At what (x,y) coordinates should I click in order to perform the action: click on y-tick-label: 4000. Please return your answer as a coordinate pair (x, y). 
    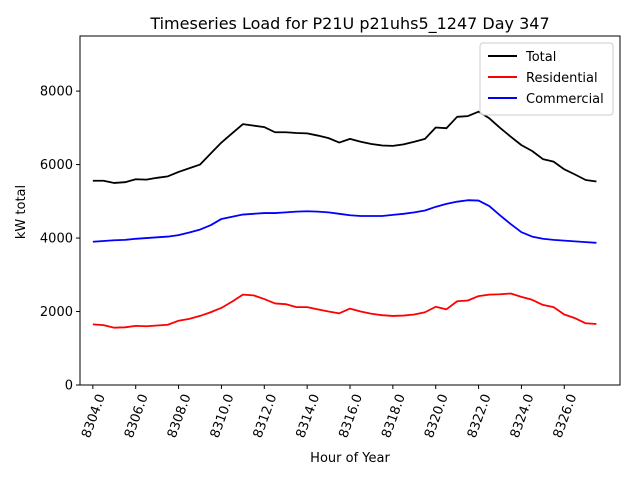
    Looking at the image, I should click on (56, 239).